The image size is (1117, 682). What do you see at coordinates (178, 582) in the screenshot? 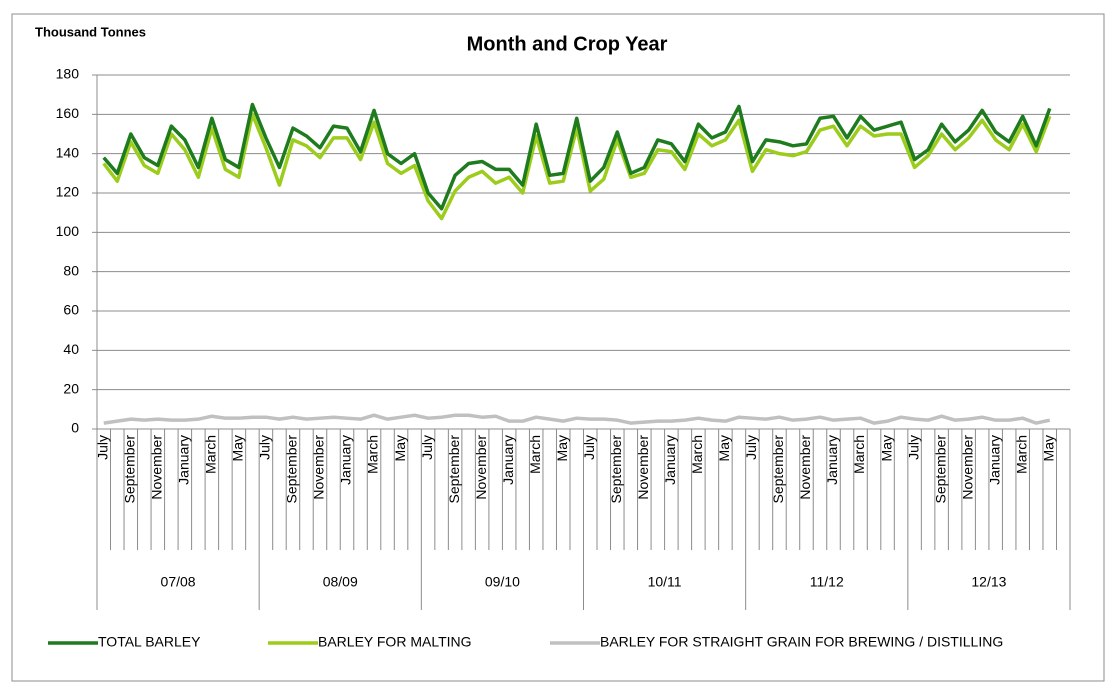
I see `group-label: 07/08` at bounding box center [178, 582].